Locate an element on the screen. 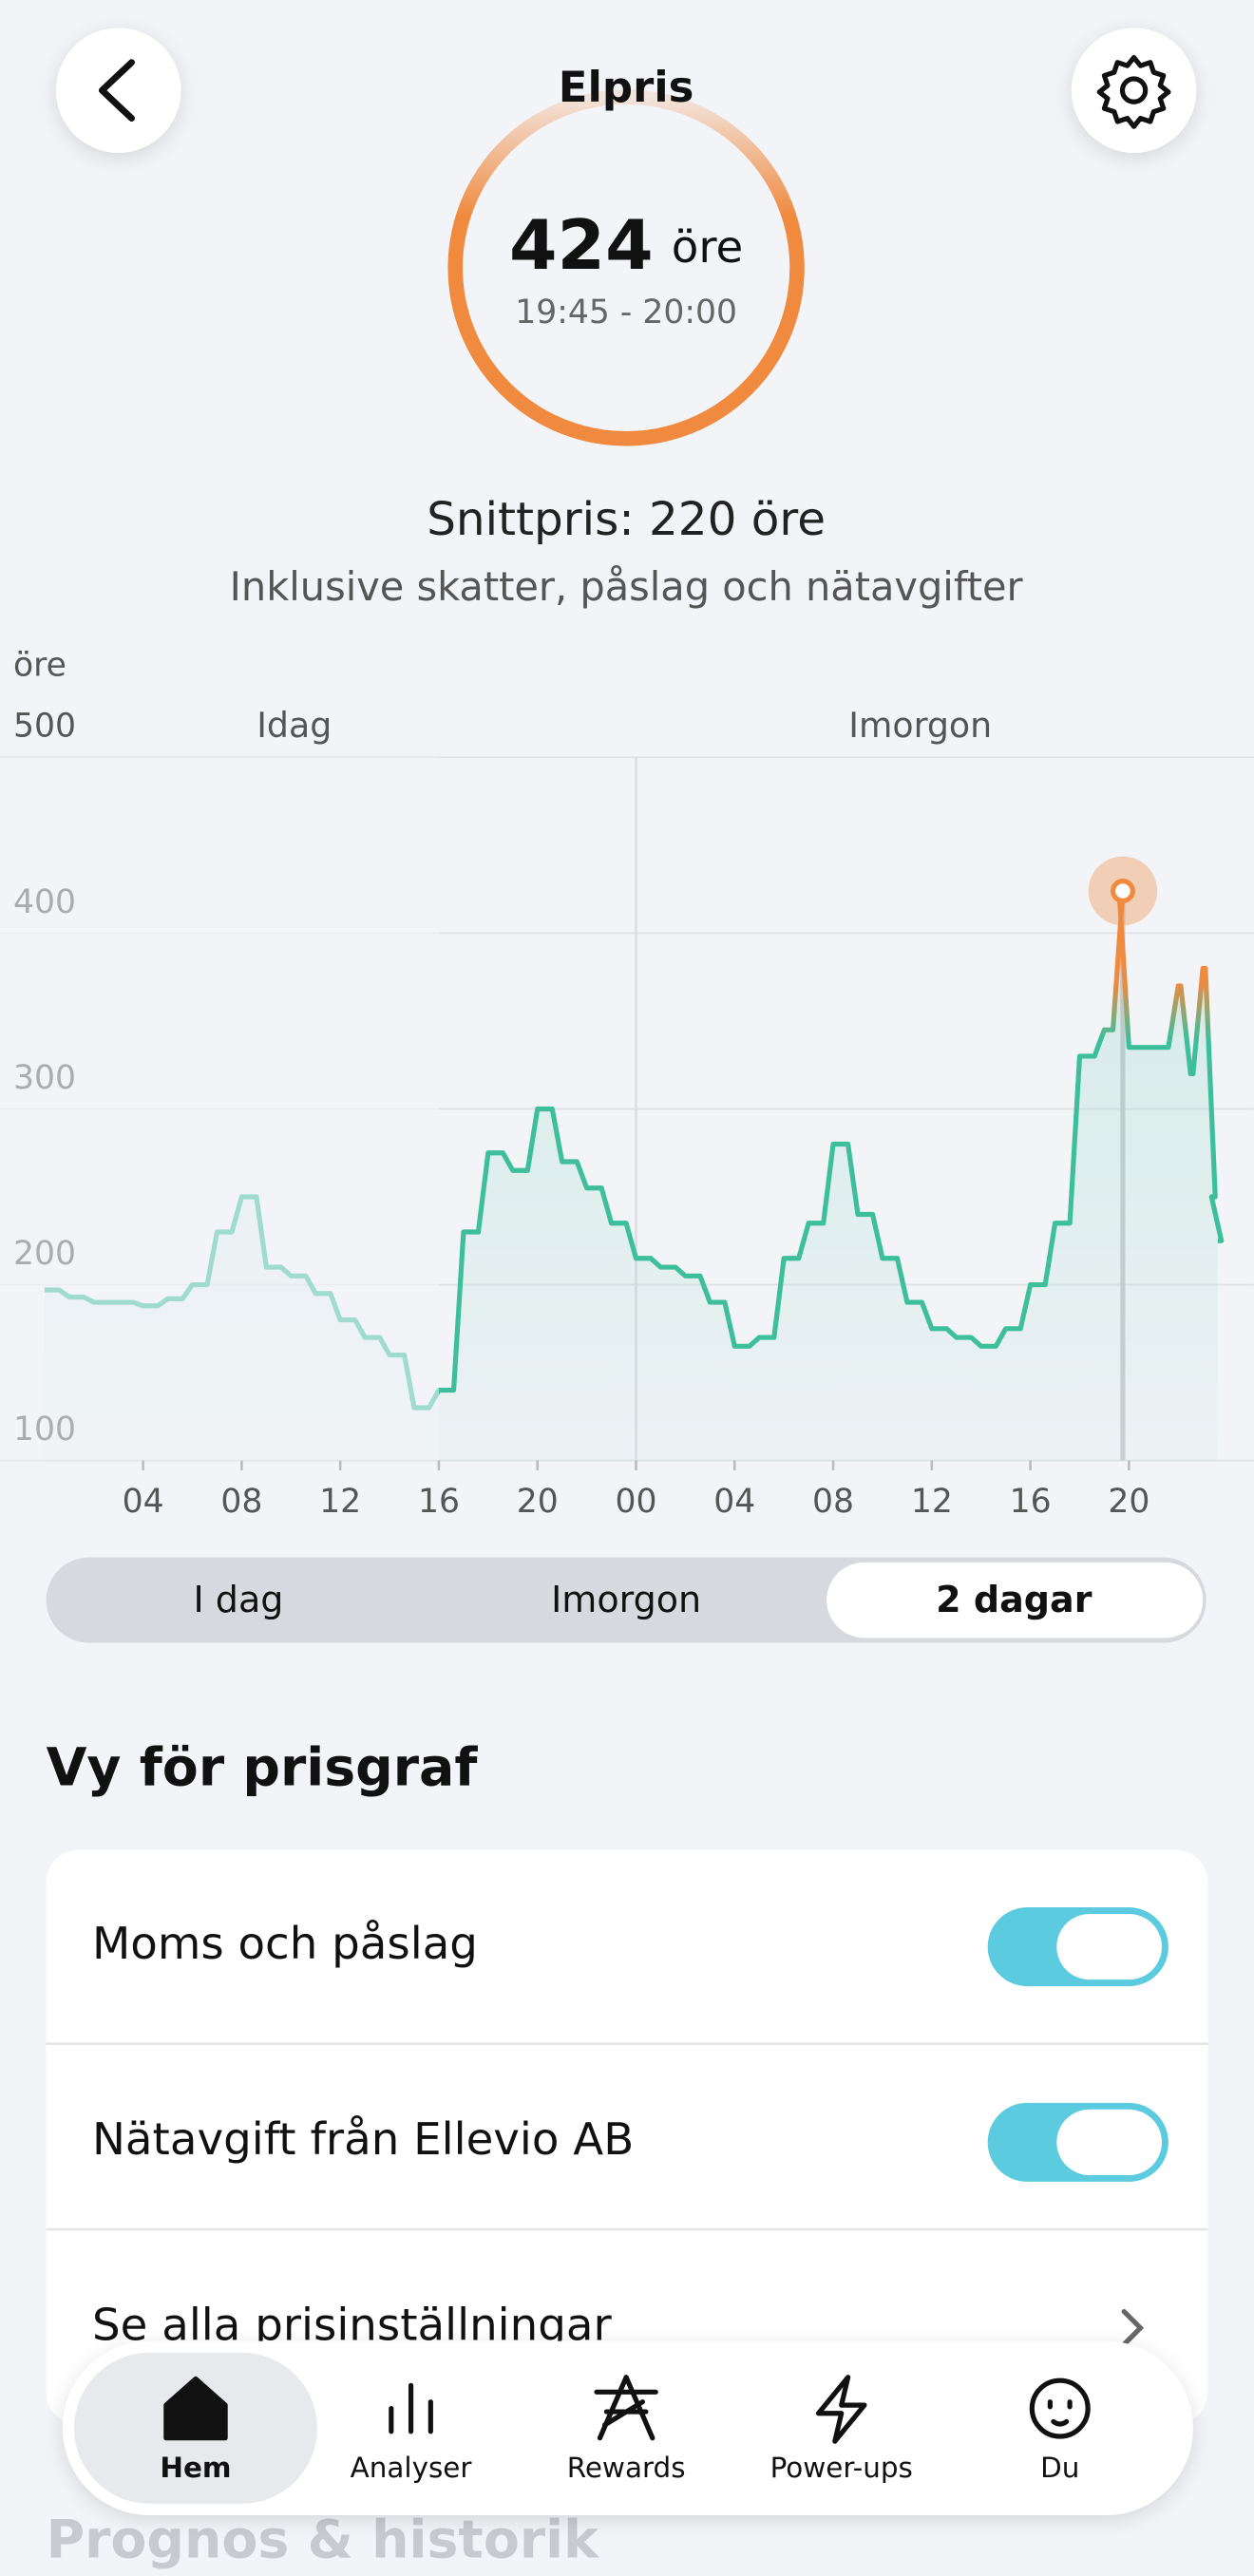  tab-group: I dag Imorgon 2 dagar is located at coordinates (698, 1600).